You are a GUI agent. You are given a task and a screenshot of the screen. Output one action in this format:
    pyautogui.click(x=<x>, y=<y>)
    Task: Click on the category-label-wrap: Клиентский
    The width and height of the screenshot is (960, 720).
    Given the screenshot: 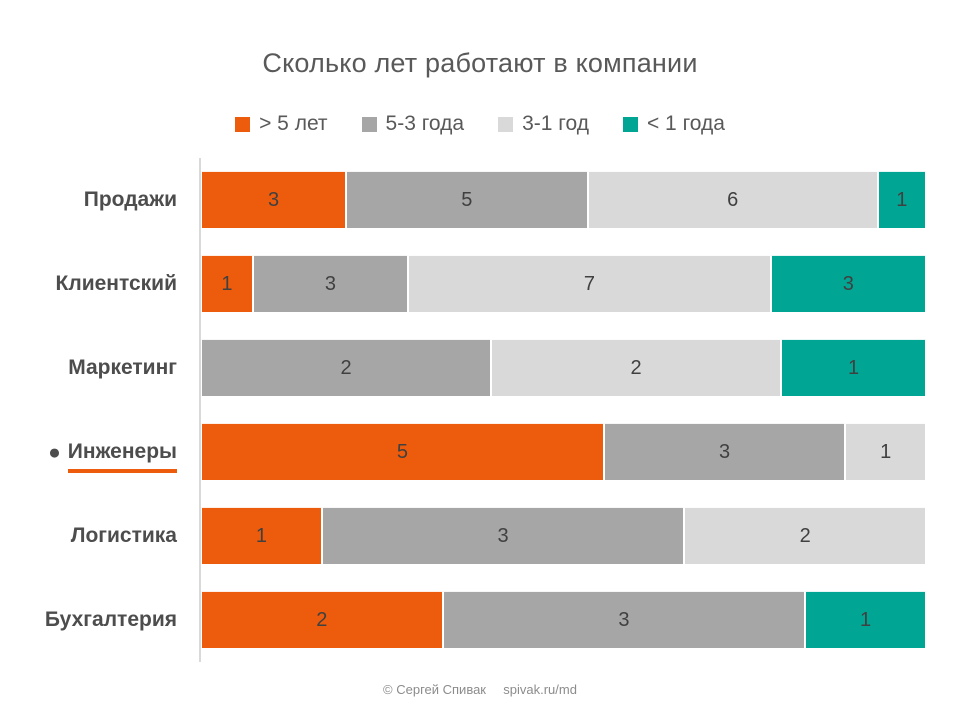 What is the action you would take?
    pyautogui.click(x=92, y=284)
    